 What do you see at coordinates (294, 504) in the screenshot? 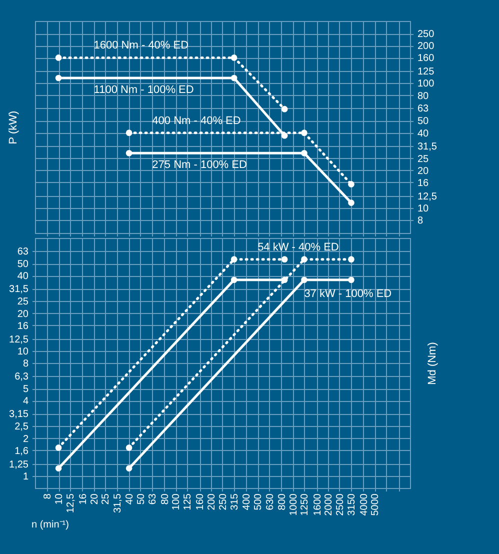
I see `x-tick-label: 1000` at bounding box center [294, 504].